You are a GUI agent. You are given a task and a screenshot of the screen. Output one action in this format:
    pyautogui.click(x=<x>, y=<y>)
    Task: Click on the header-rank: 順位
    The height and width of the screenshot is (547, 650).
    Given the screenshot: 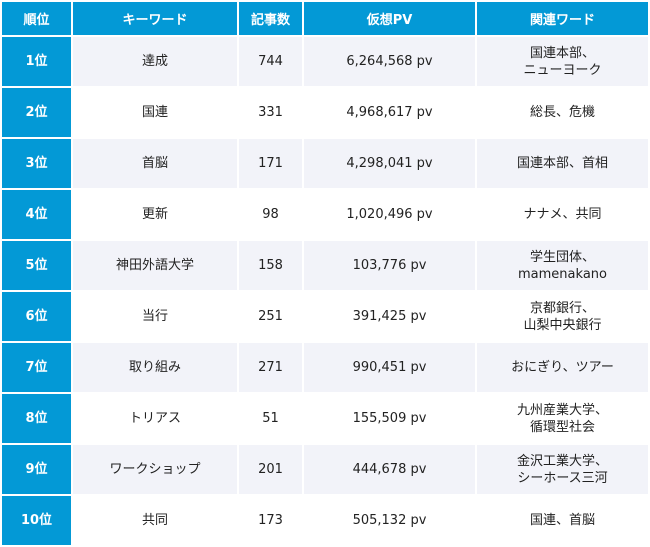 What is the action you would take?
    pyautogui.click(x=36, y=18)
    